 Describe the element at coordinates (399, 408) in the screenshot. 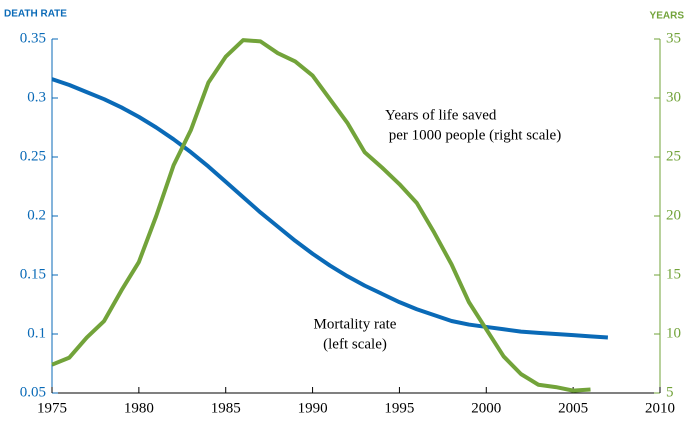

I see `x-tick-label: 1995` at that location.